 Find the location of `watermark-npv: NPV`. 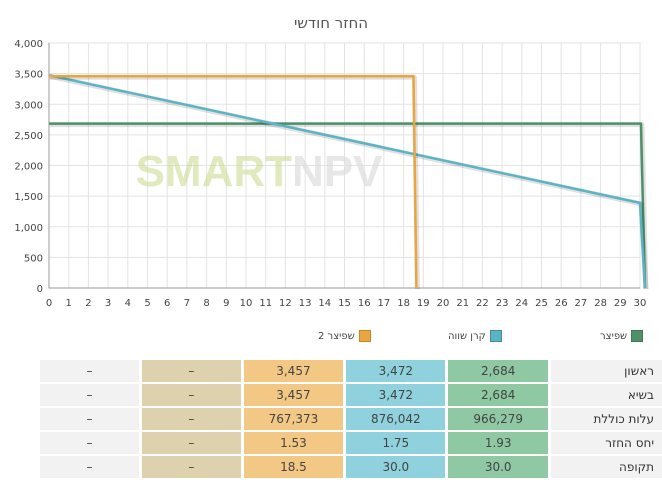

watermark-npv: NPV is located at coordinates (337, 171).